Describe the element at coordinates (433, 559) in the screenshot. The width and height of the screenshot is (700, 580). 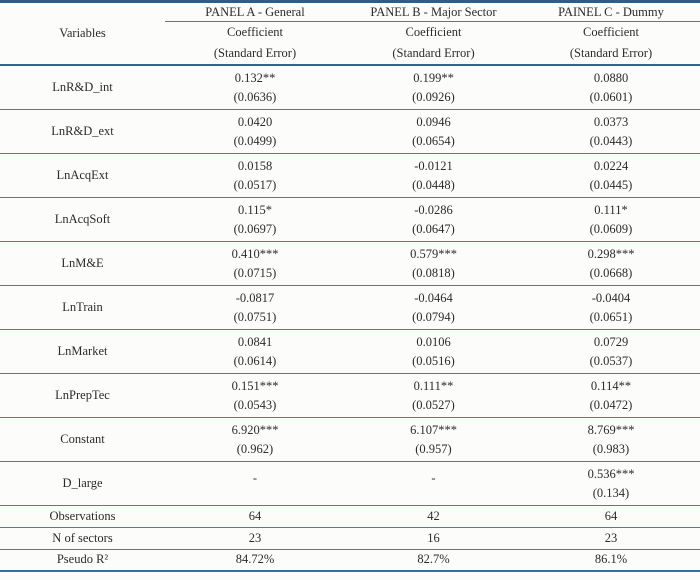
I see `summary-value: 82.7%` at that location.